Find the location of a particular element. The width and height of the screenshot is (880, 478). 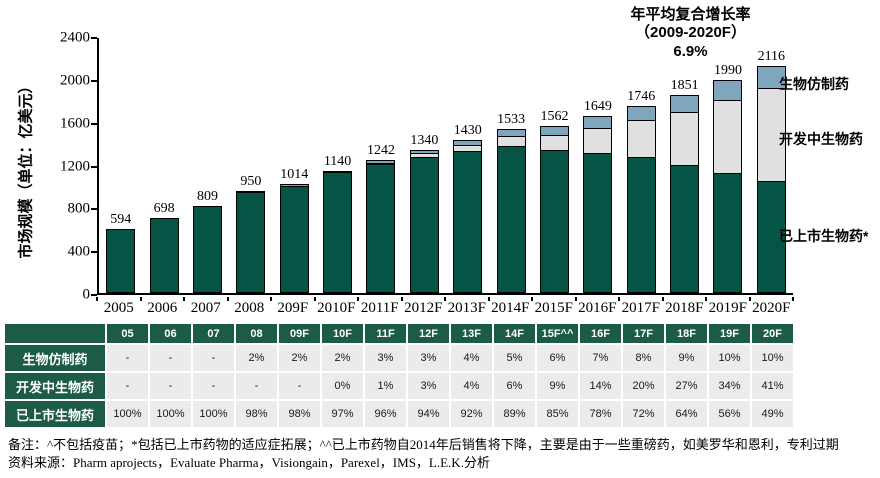

table-col-header: 11F is located at coordinates (385, 333).